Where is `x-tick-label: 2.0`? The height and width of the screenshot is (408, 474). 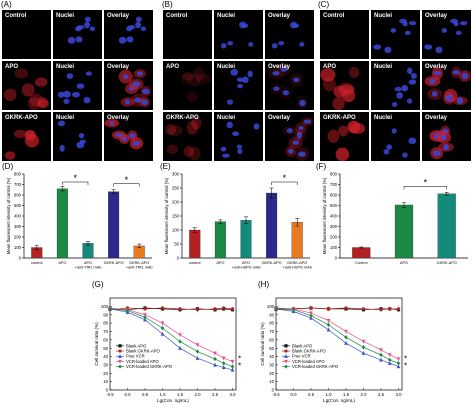
x-tick-label: 2.0 is located at coordinates (198, 394).